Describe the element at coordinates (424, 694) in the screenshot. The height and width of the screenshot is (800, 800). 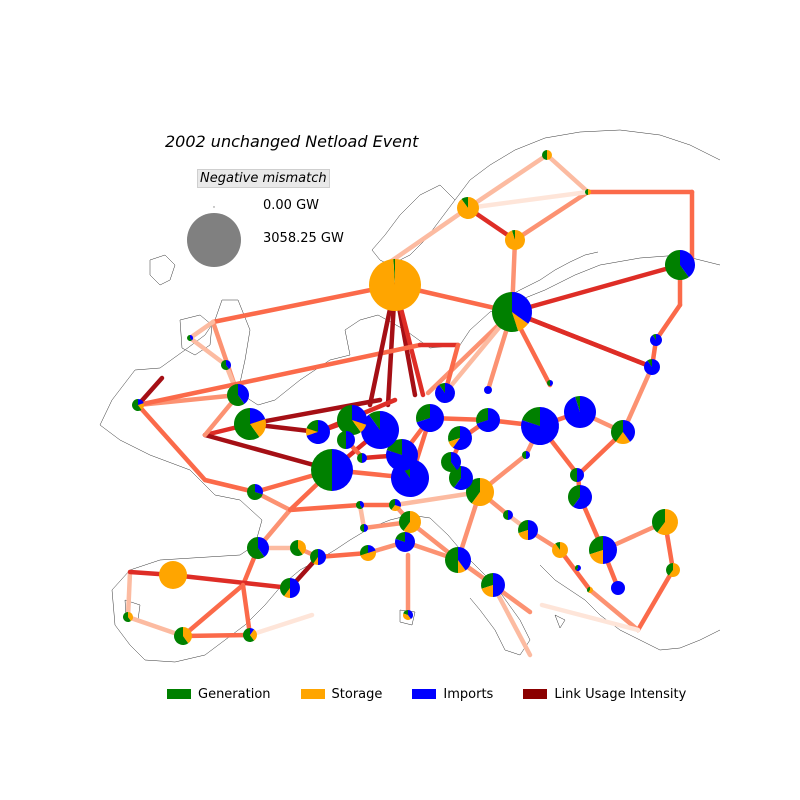
I see `imports-swatch` at that location.